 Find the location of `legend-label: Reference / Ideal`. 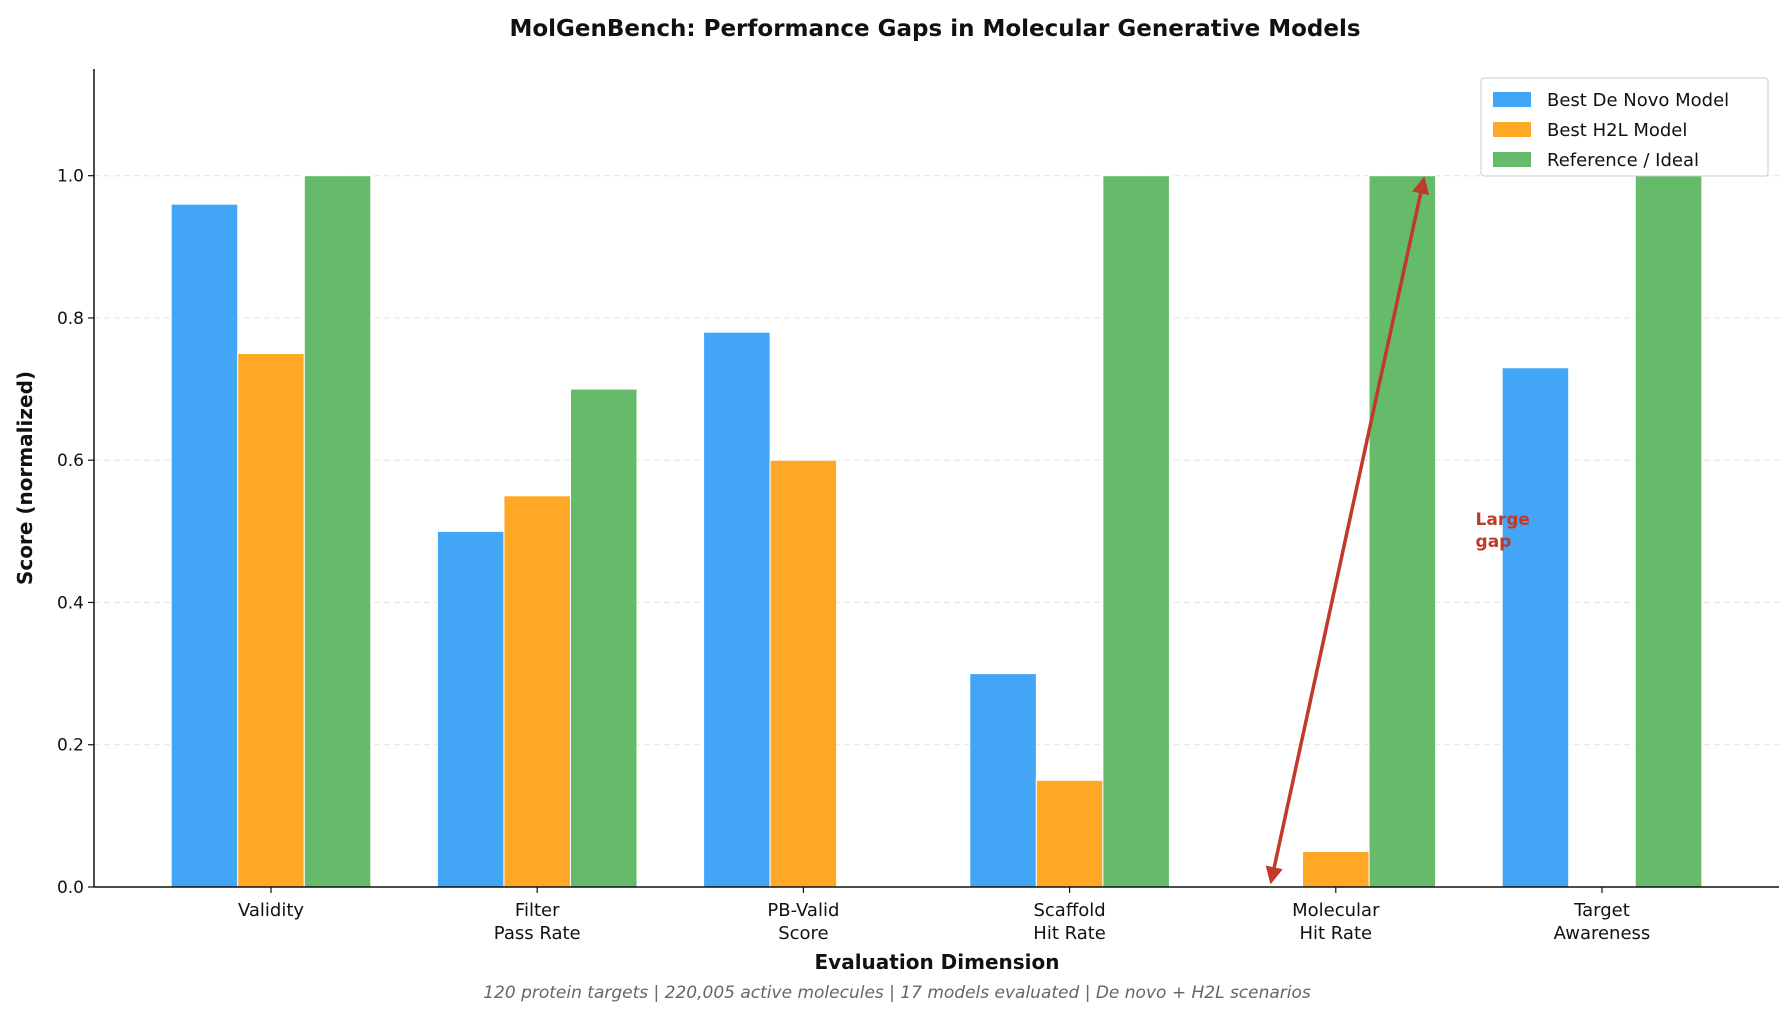

legend-label: Reference / Ideal is located at coordinates (1623, 160).